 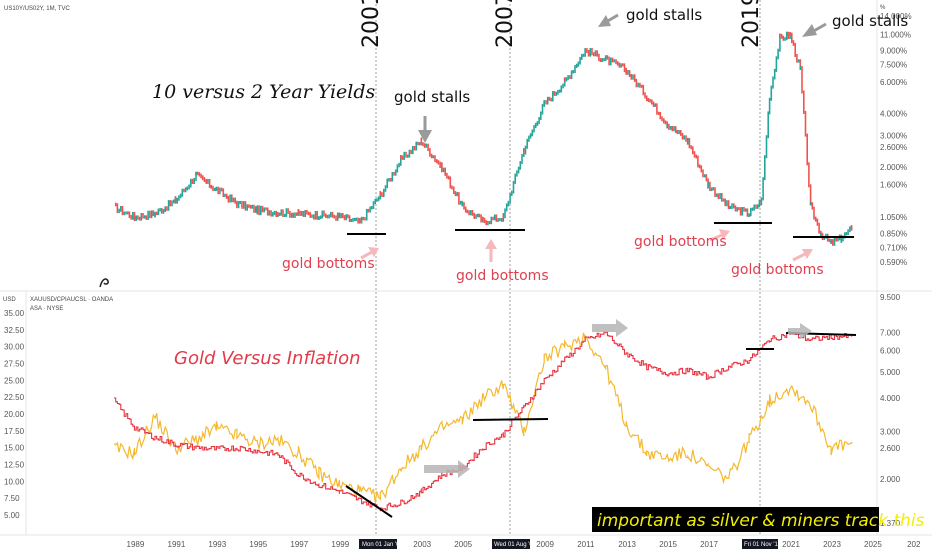 I want to click on arrow-gray-bottom-2012, so click(x=610, y=328).